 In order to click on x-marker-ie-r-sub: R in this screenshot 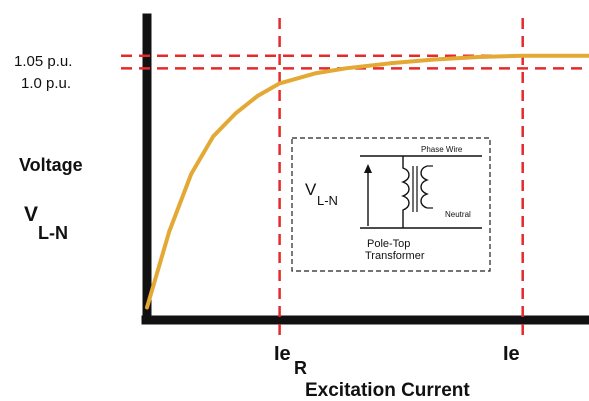, I will do `click(300, 368)`.